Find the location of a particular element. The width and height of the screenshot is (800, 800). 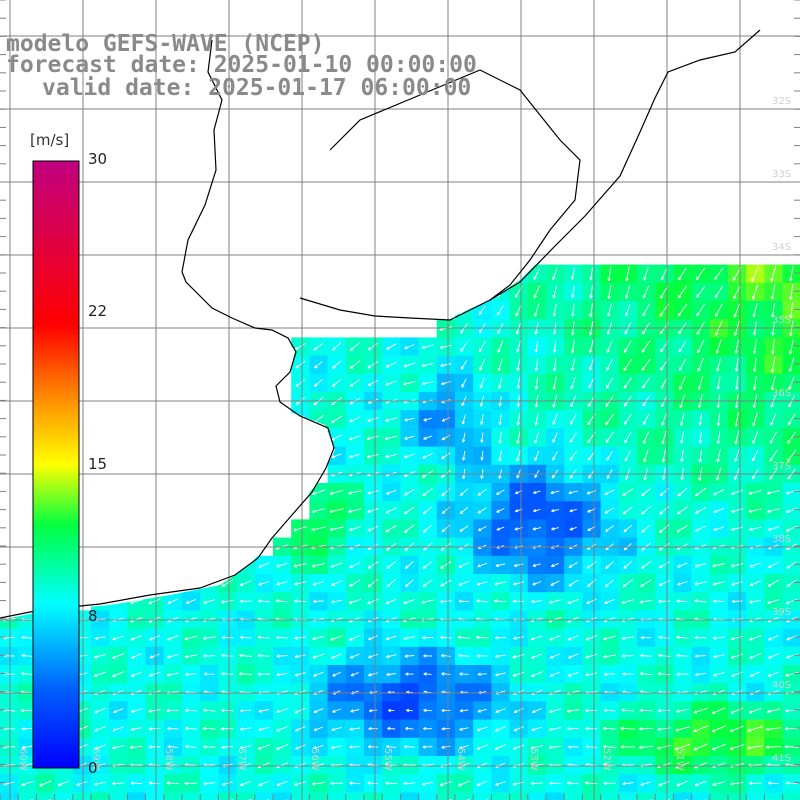

colorbar-tick: 8 is located at coordinates (93, 616).